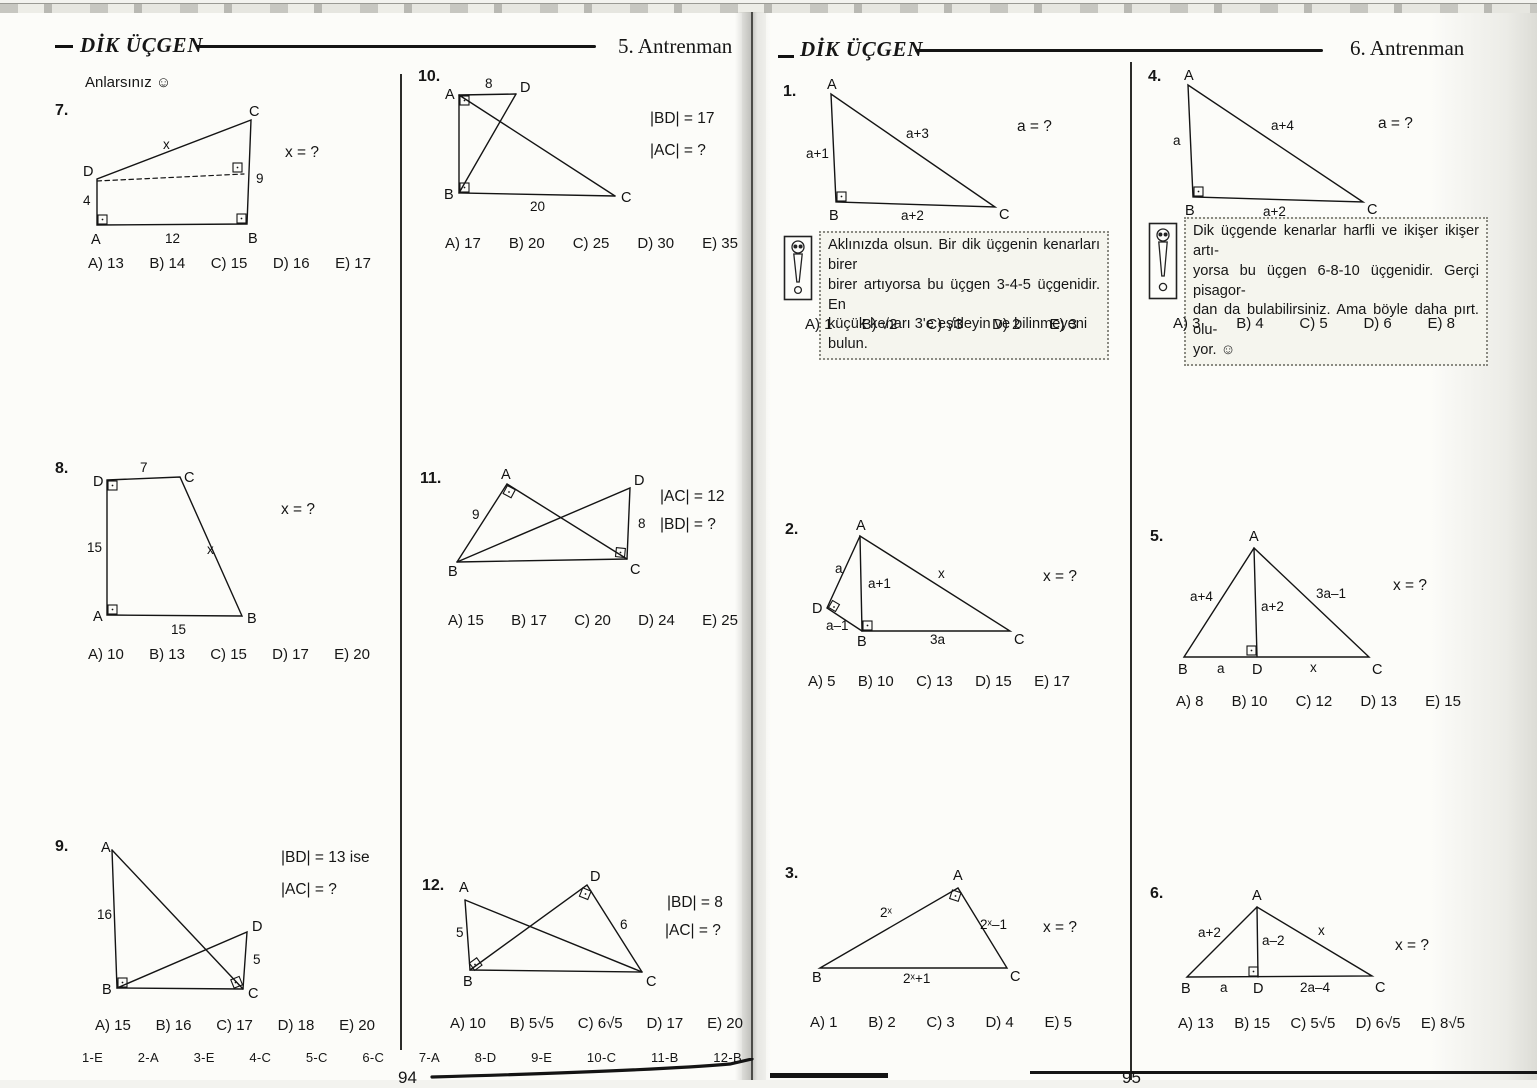  I want to click on choice-a: A) 15, so click(466, 620).